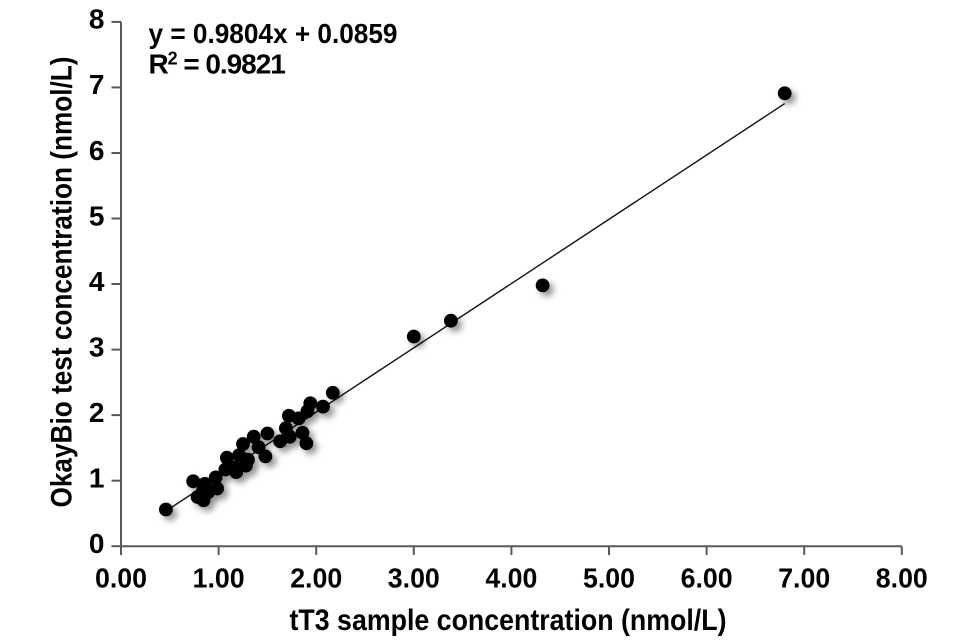 The height and width of the screenshot is (640, 964). Describe the element at coordinates (97, 478) in the screenshot. I see `svg-text: 1` at that location.